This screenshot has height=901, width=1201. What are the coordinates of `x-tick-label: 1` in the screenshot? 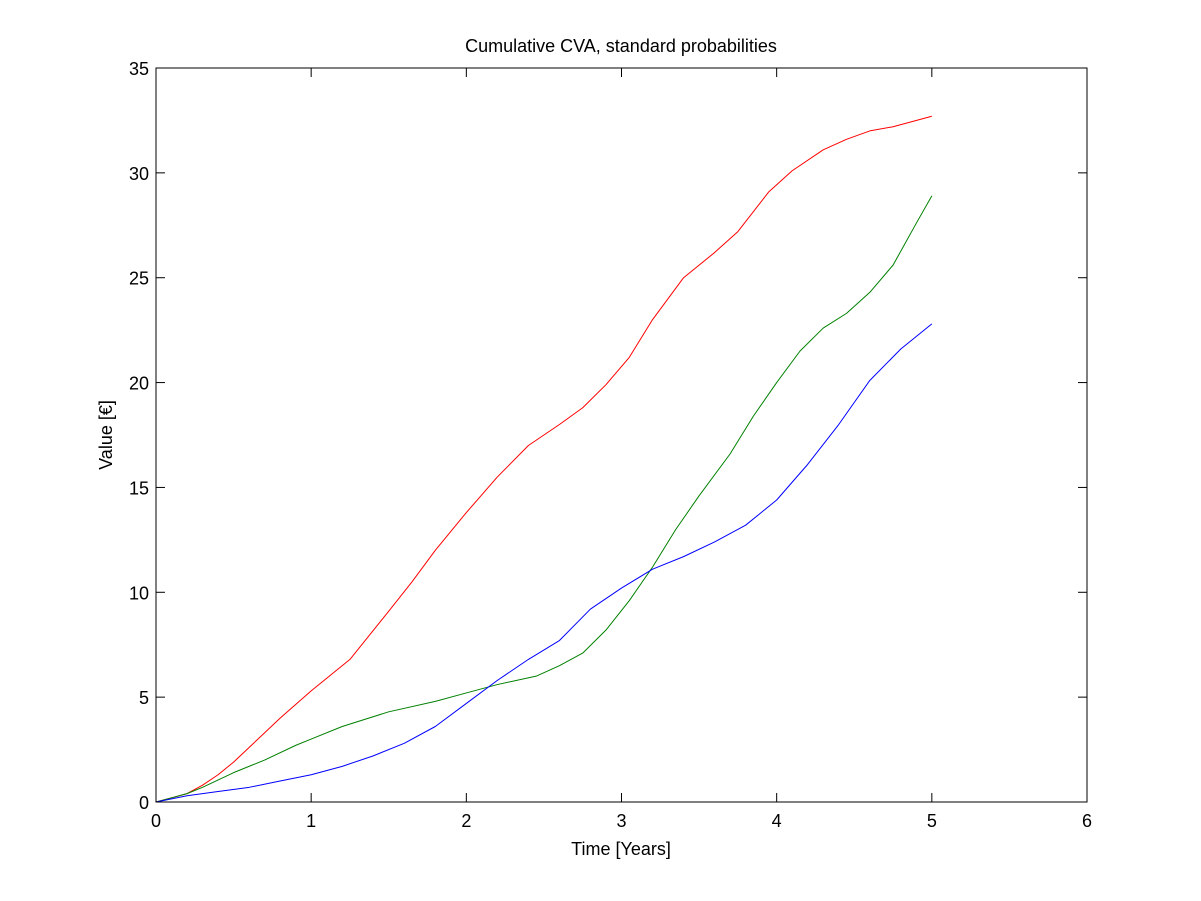 It's located at (311, 821).